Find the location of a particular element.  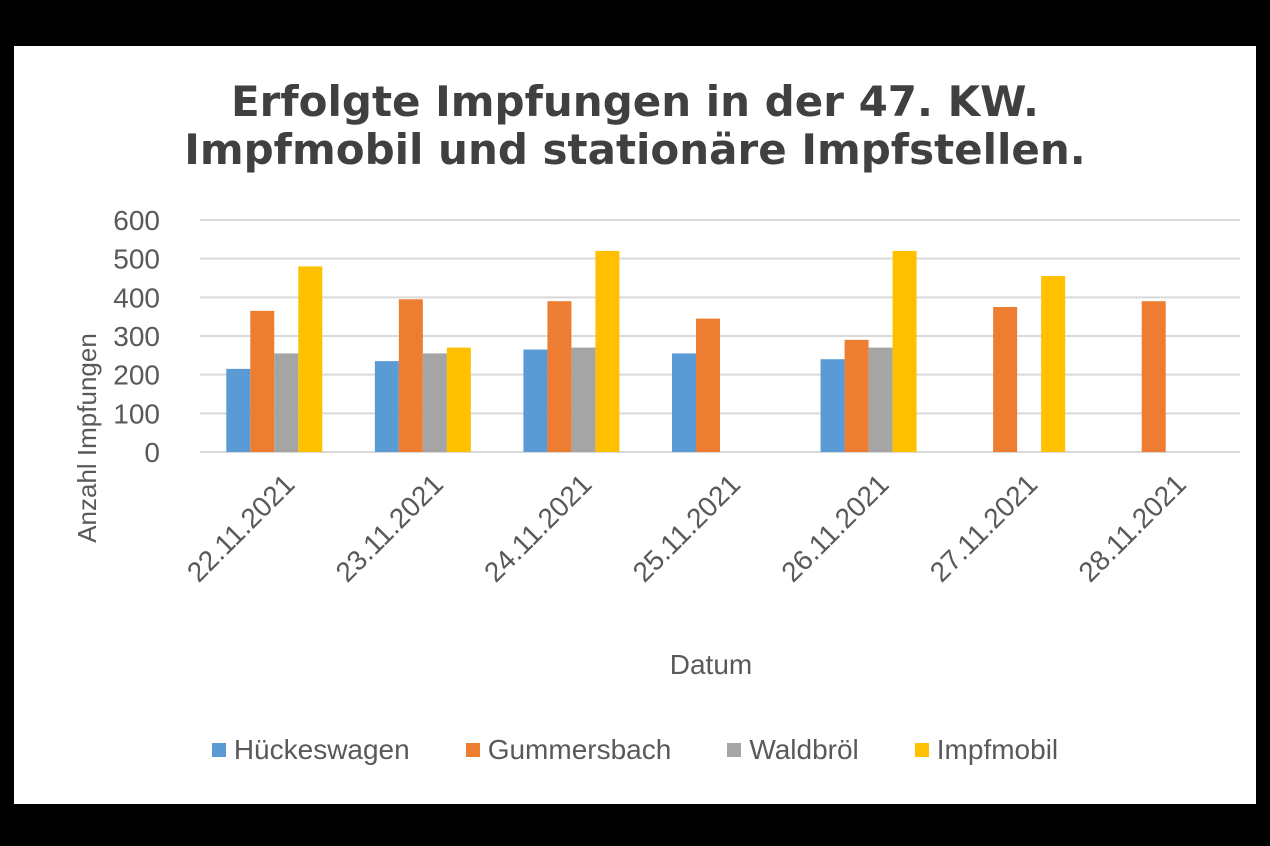

bar-gummersbach-23.11.2021 is located at coordinates (410, 375).